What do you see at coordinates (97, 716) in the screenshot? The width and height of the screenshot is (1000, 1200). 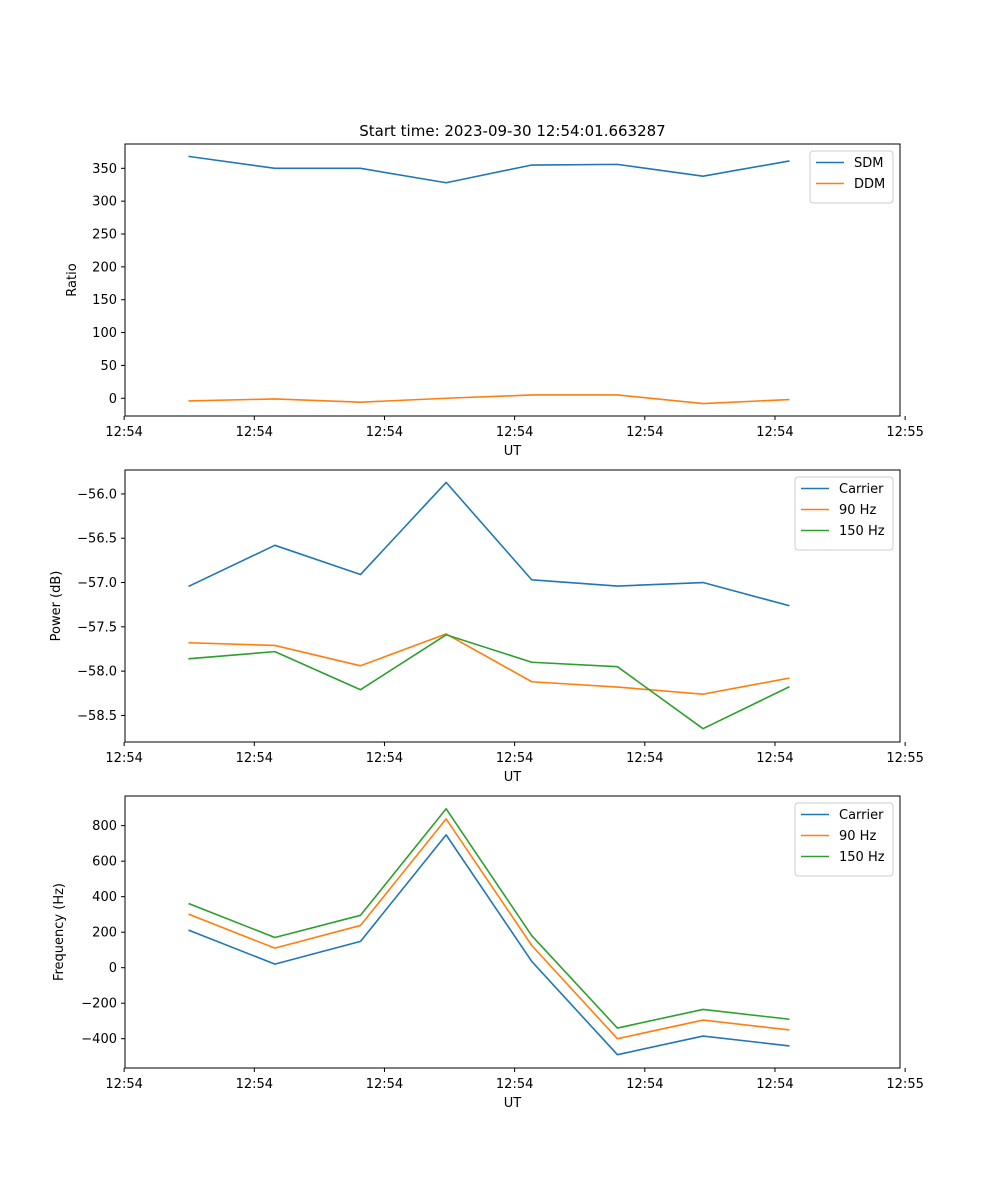 I see `y-tick-label: −58.5` at bounding box center [97, 716].